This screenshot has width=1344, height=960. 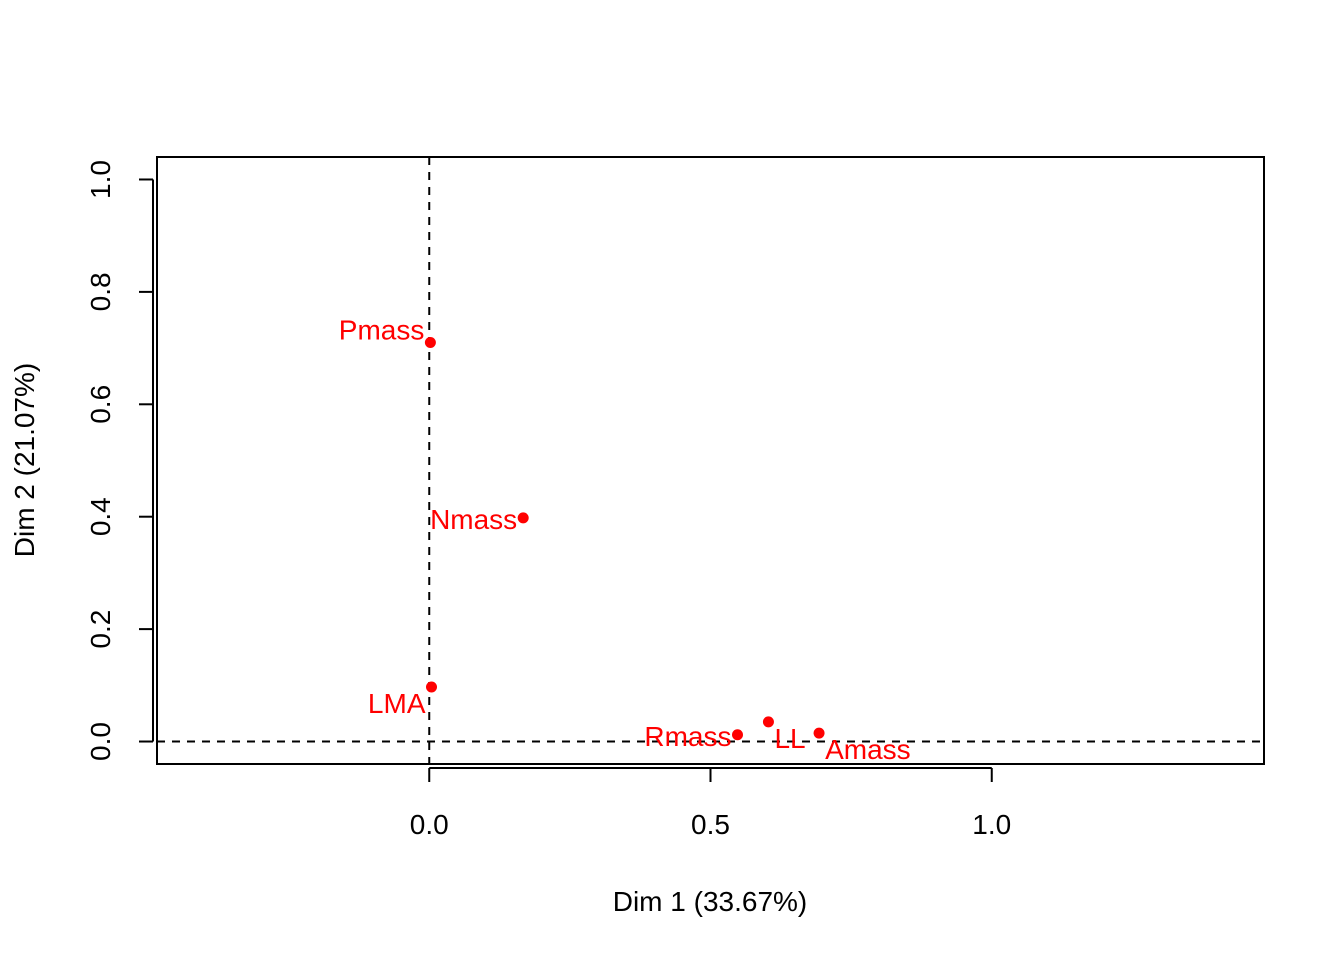 I want to click on point-ll, so click(x=768, y=722).